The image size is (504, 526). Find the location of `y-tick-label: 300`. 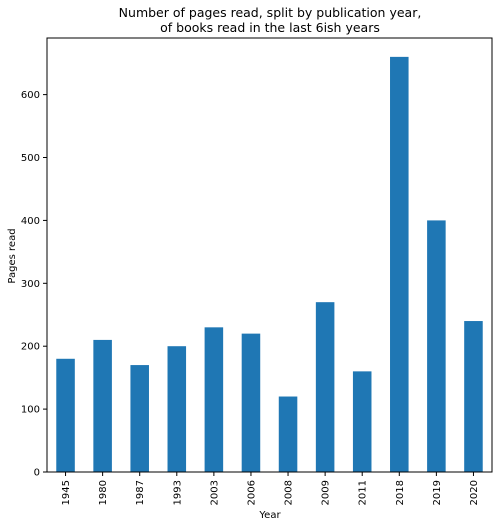

y-tick-label: 300 is located at coordinates (30, 284).